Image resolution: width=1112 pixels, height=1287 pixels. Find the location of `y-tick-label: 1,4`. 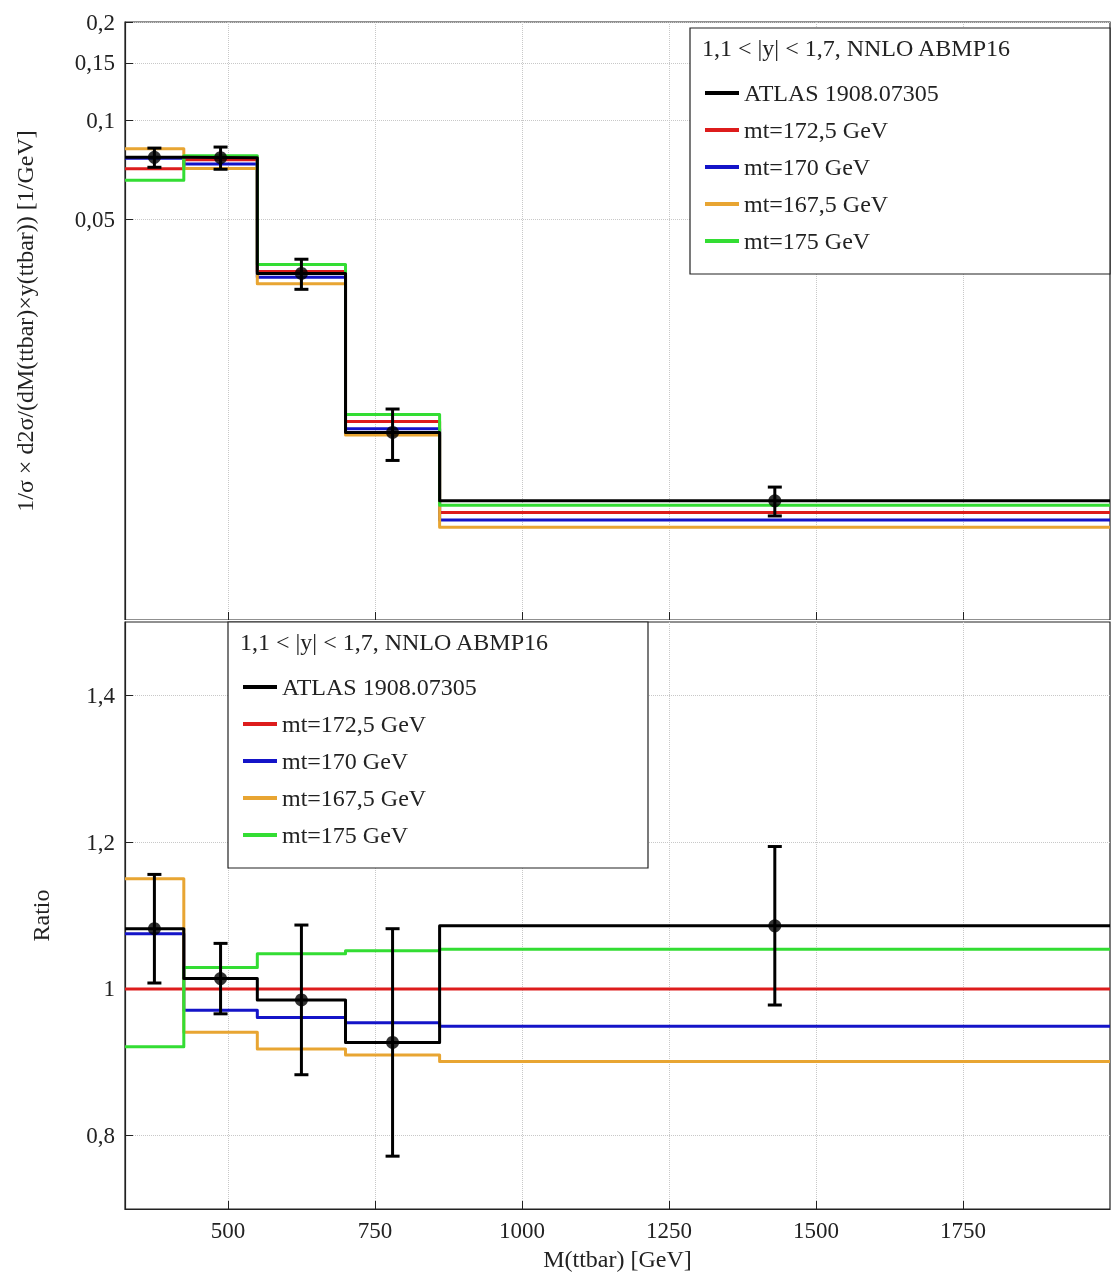

y-tick-label: 1,4 is located at coordinates (101, 695).